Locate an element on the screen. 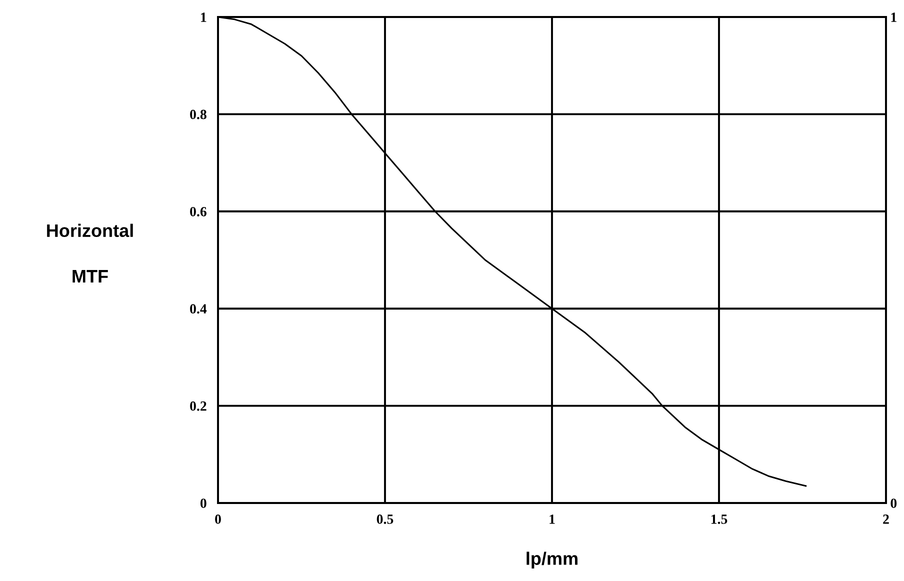  y-tick-label: 0.8 is located at coordinates (198, 115).